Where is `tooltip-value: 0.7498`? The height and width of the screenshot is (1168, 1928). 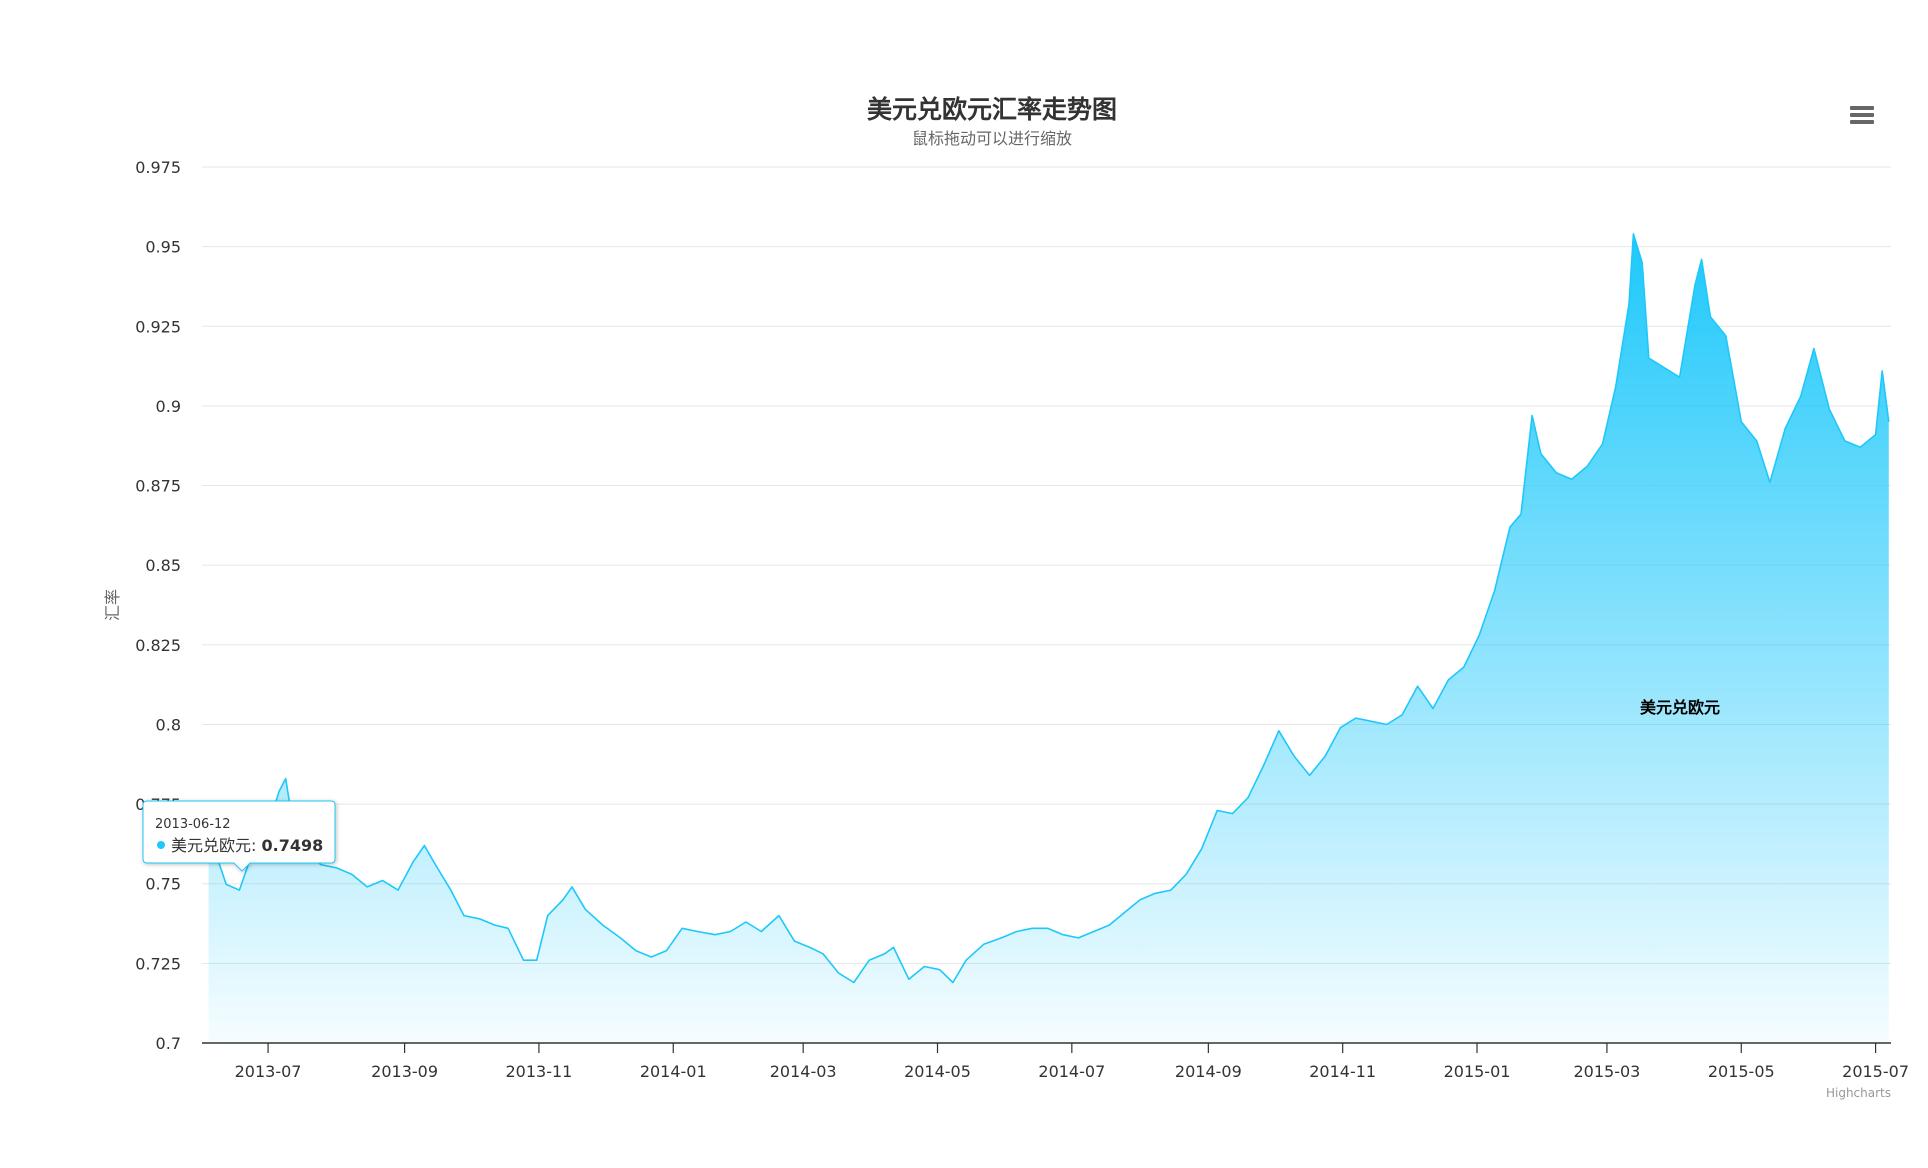 tooltip-value: 0.7498 is located at coordinates (293, 845).